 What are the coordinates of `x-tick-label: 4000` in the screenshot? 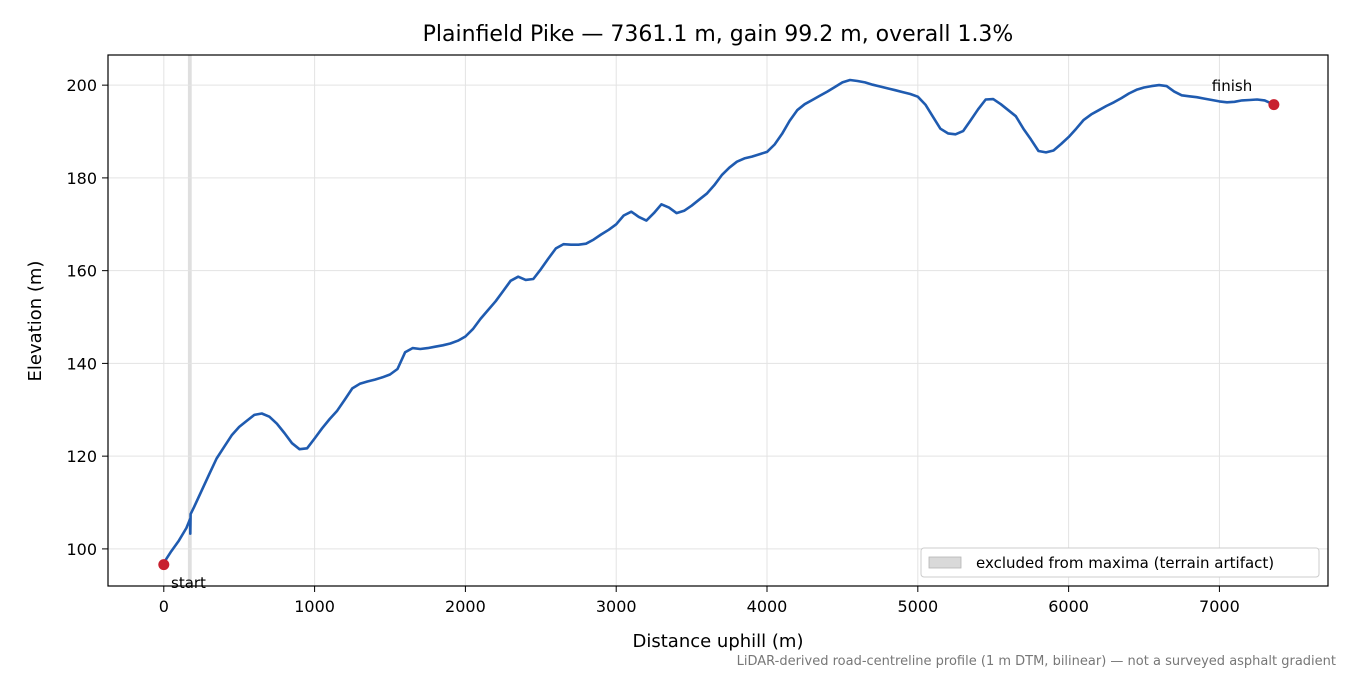 It's located at (767, 606).